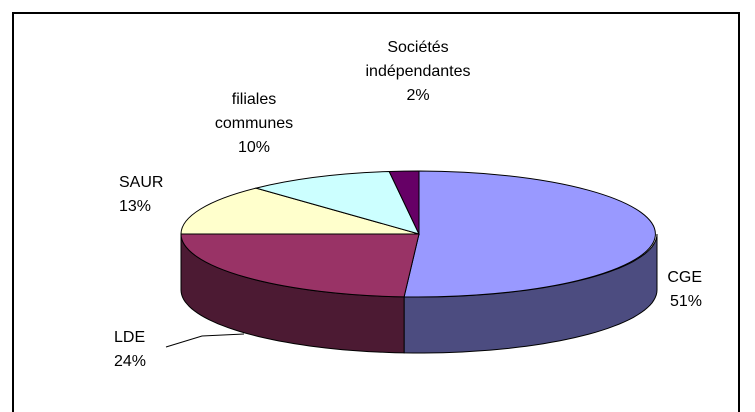  I want to click on slice-label-cge: CGE 51%, so click(684, 289).